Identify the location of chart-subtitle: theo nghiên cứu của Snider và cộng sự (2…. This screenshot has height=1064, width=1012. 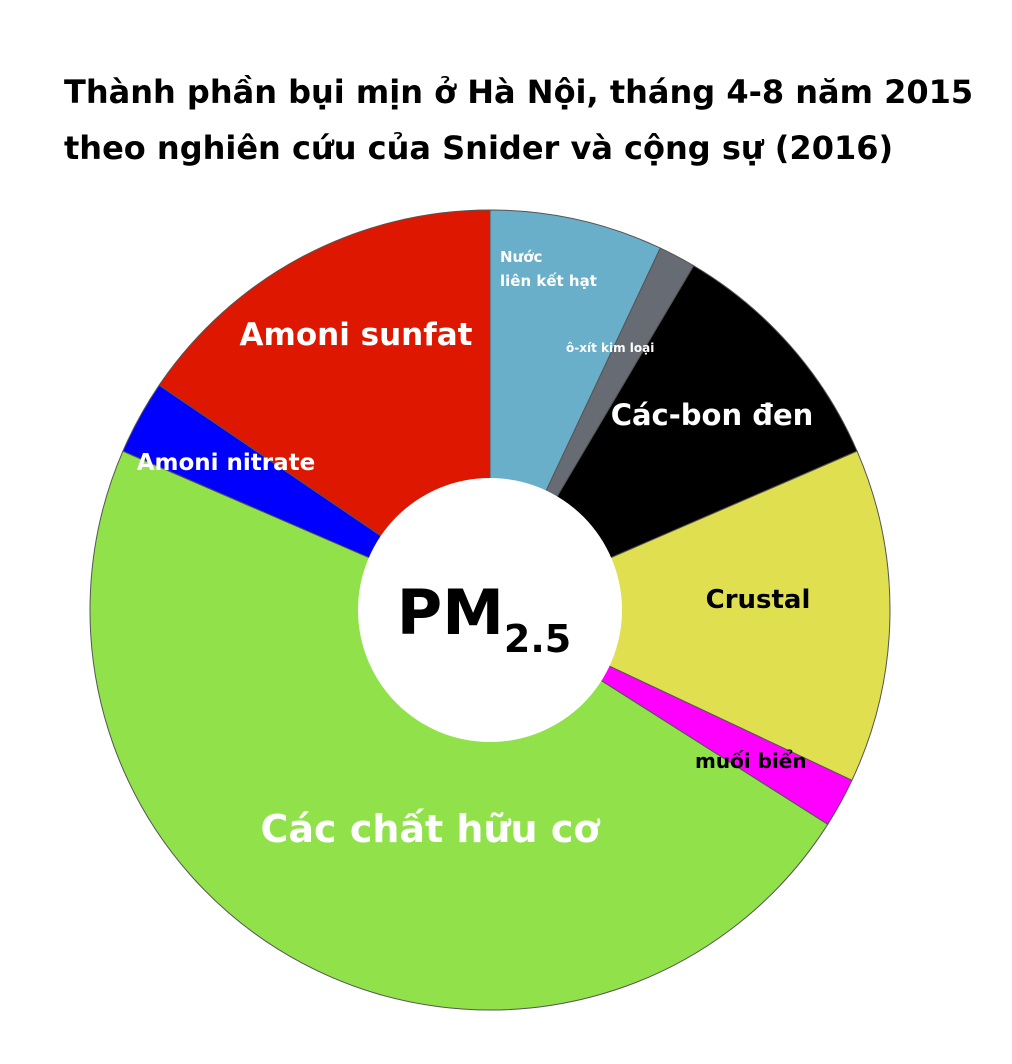
(479, 148).